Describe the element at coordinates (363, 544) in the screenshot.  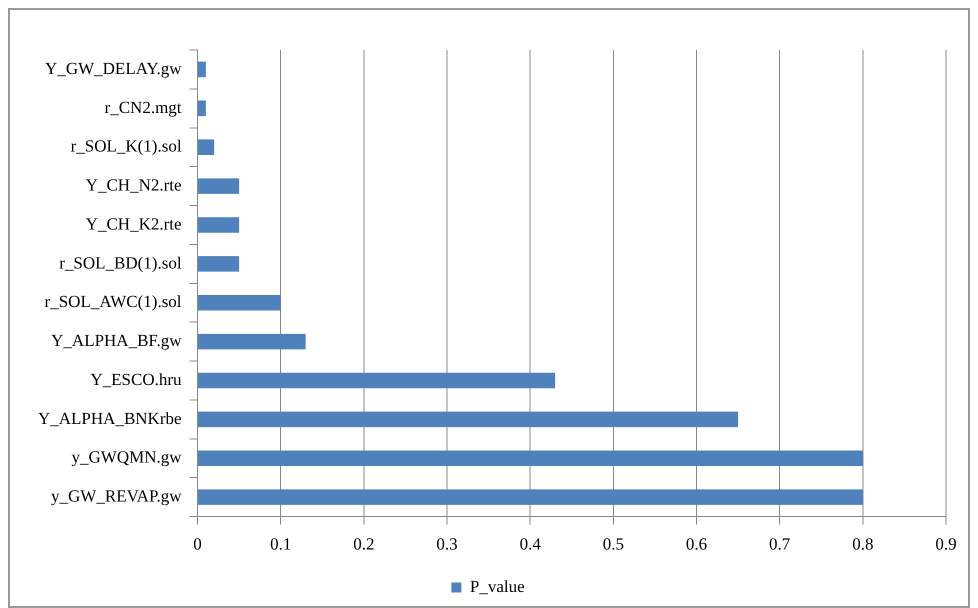
I see `x-tick-label: 0.2` at that location.